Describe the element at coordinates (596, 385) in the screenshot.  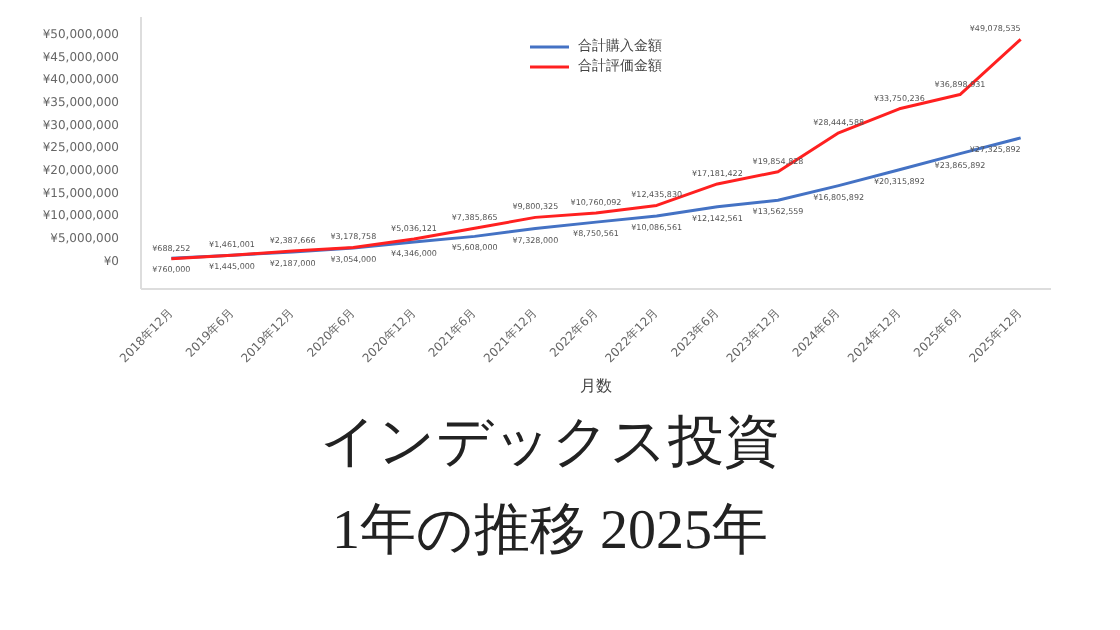
I see `x-axis-title: 月数` at that location.